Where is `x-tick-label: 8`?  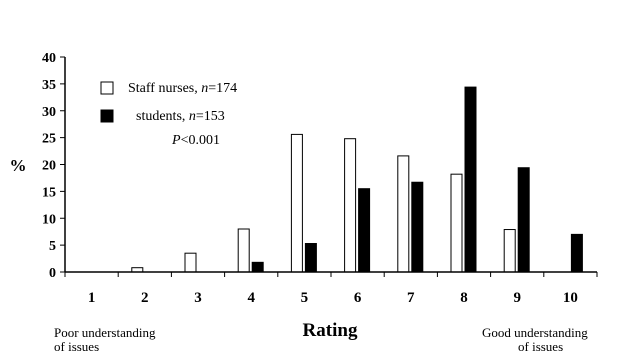
x-tick-label: 8 is located at coordinates (464, 298).